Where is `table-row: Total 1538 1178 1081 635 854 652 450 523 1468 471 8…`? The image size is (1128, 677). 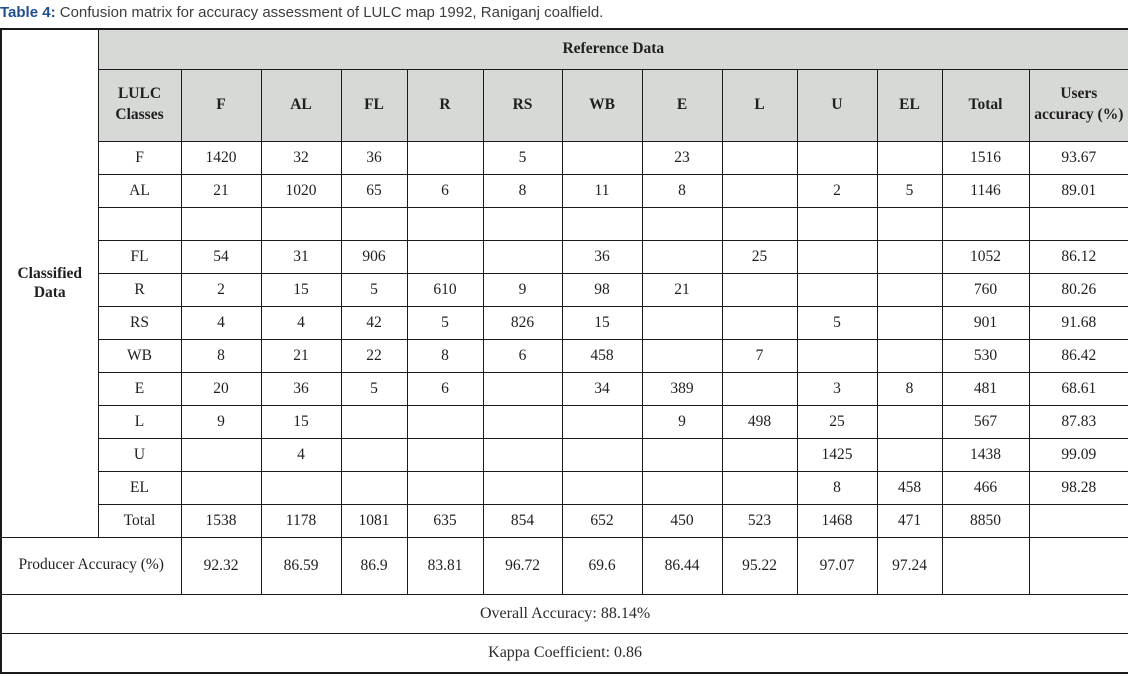
table-row: Total 1538 1178 1081 635 854 652 450 523 1468 471 8… is located at coordinates (564, 520).